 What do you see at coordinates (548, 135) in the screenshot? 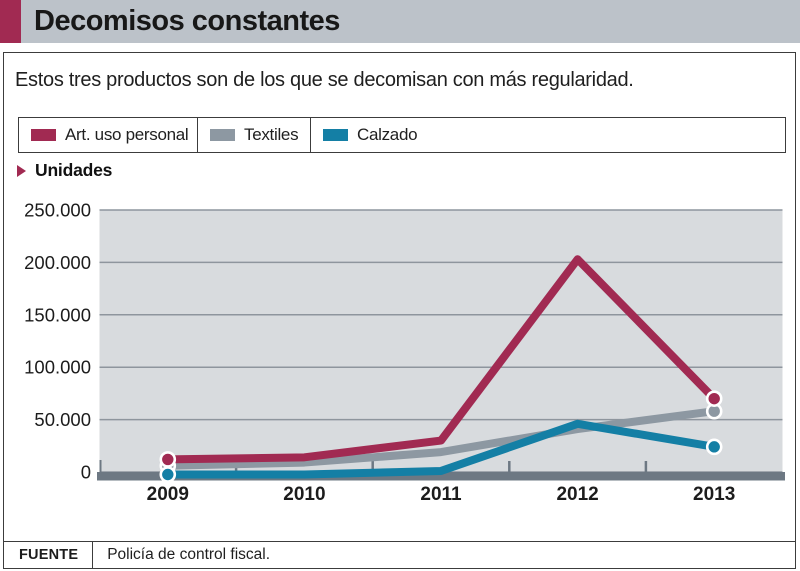
I see `legend-item-calzado: Calzado` at bounding box center [548, 135].